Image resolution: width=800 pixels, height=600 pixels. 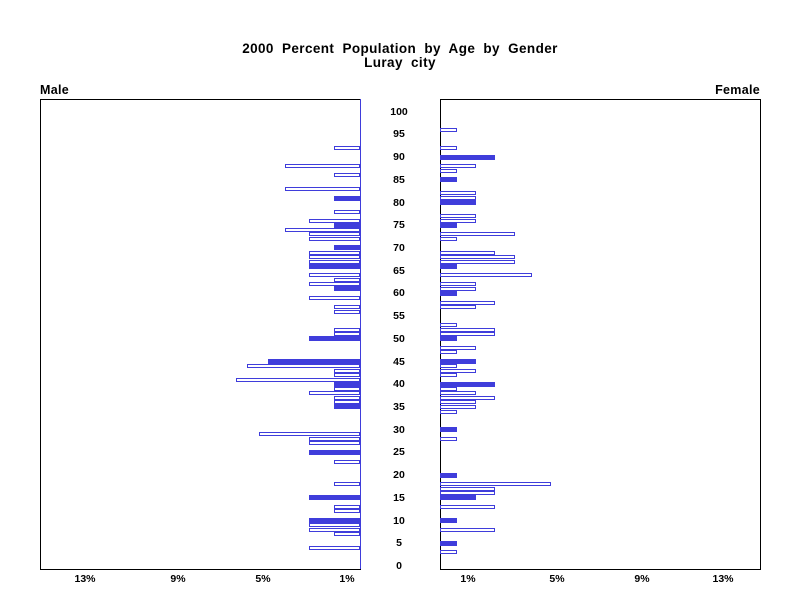 What do you see at coordinates (399, 202) in the screenshot?
I see `age-tick-label-80: 80` at bounding box center [399, 202].